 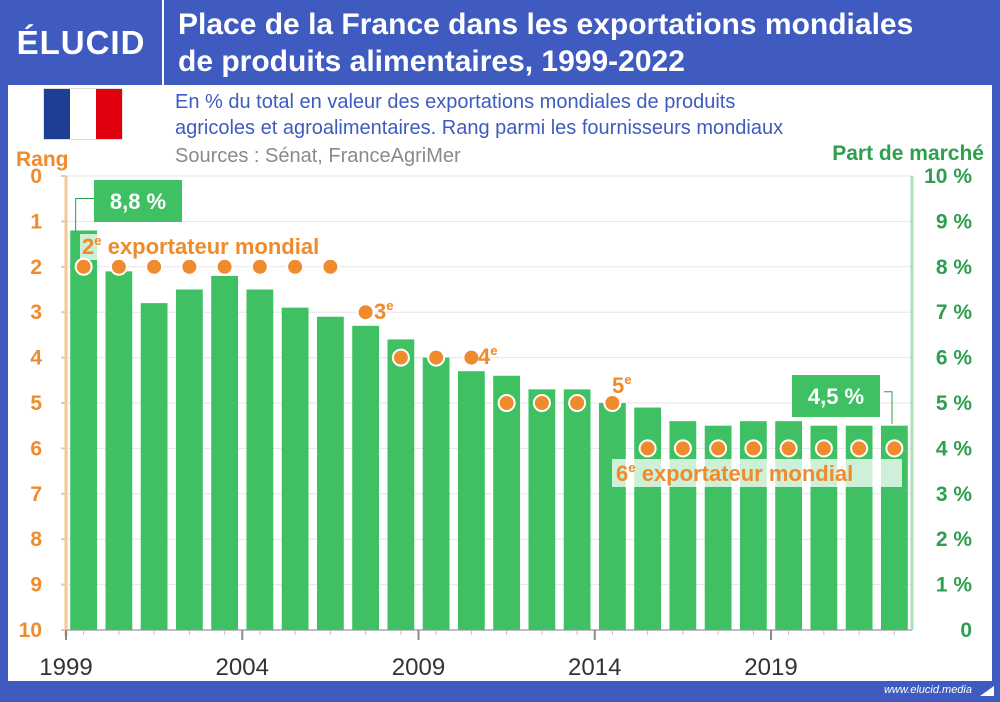 I want to click on right-tick-label: 2 %, so click(x=954, y=539).